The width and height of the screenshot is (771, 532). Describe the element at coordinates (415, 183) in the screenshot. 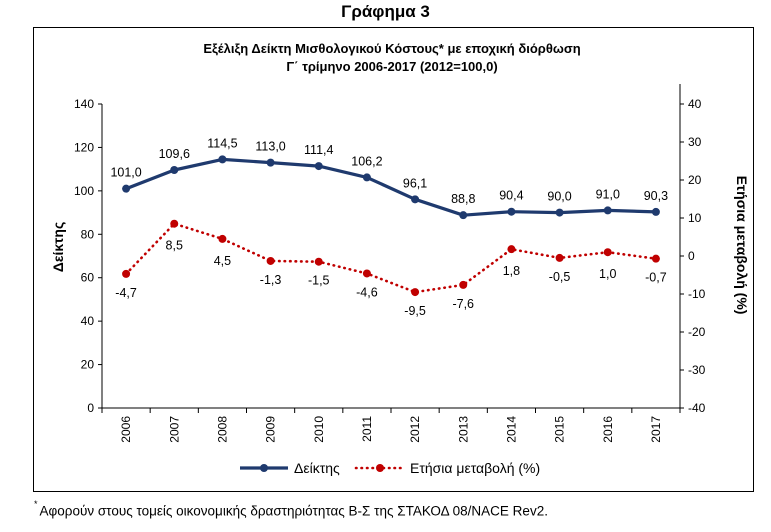

I see `index-data-label: 96,1` at that location.